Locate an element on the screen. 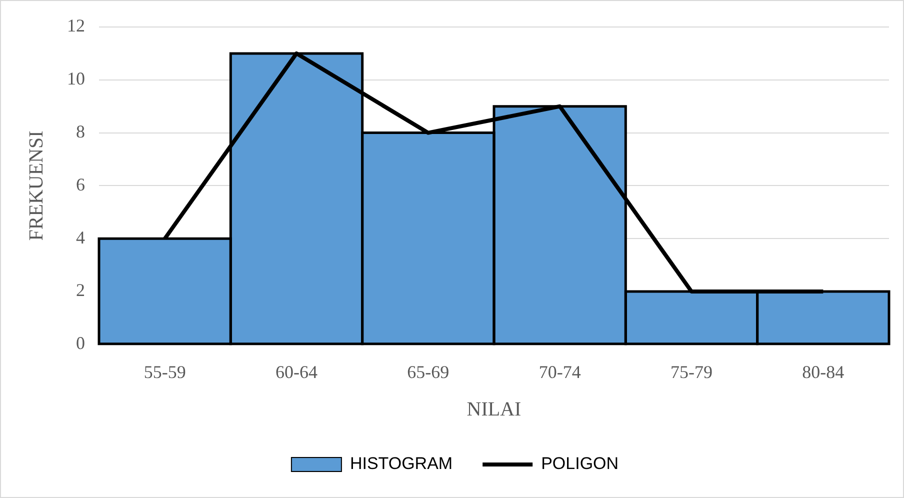 The image size is (904, 498). x-tick-label: 60-64 is located at coordinates (297, 372).